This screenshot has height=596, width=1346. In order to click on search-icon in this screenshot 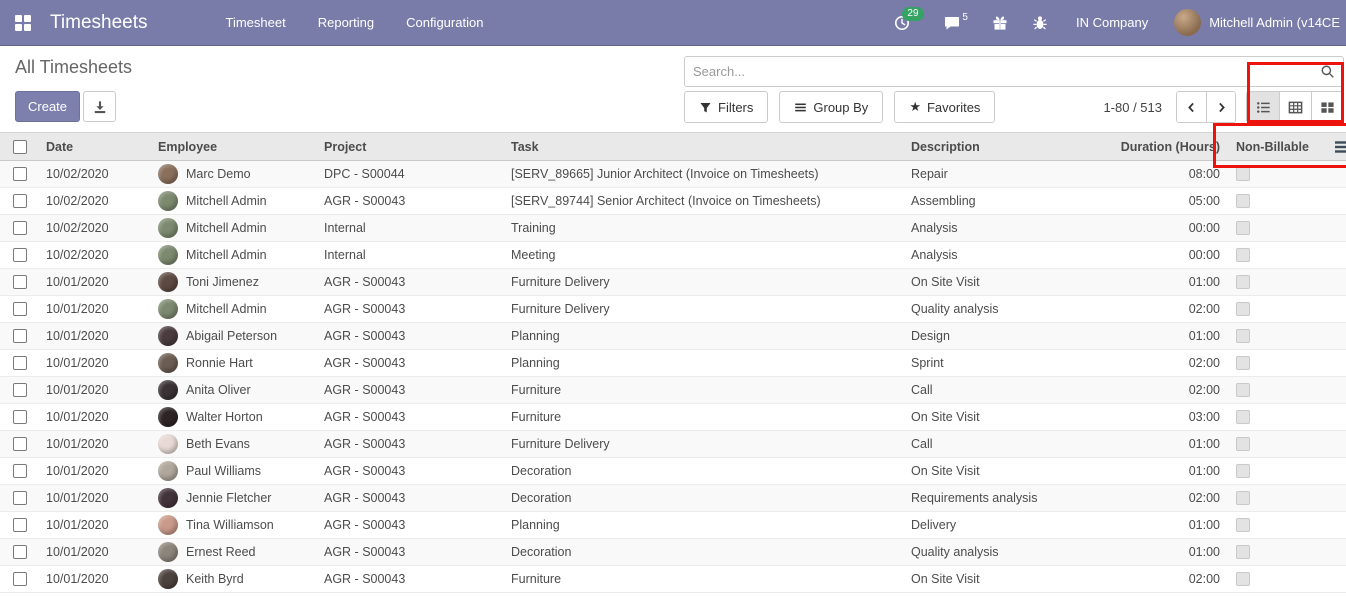, I will do `click(1327, 71)`.